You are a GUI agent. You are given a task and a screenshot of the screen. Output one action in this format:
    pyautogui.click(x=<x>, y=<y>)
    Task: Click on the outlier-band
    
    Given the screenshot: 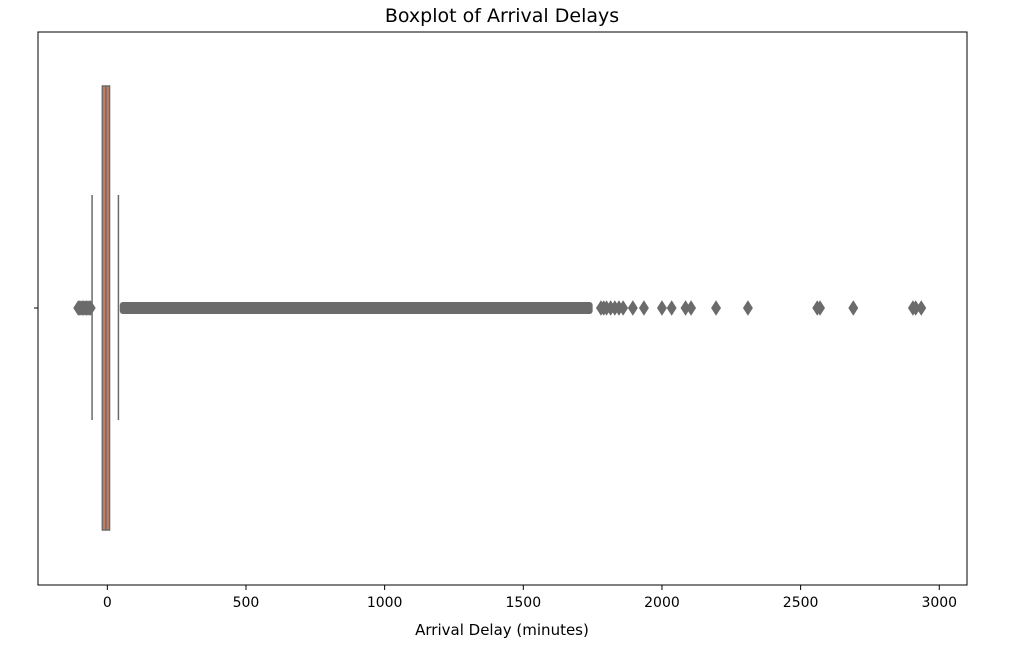 What is the action you would take?
    pyautogui.click(x=356, y=308)
    